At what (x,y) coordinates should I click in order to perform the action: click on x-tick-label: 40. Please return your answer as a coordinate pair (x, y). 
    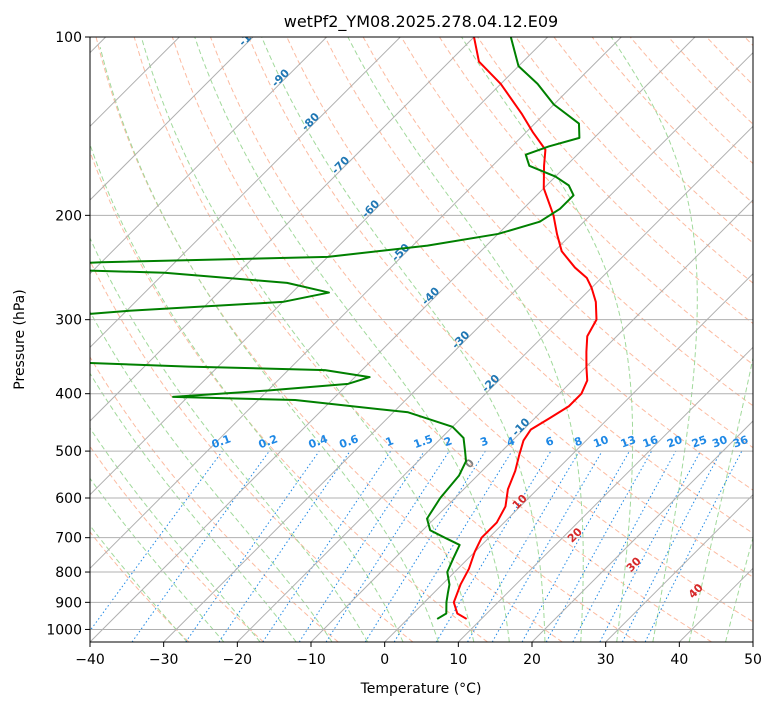
    Looking at the image, I should click on (679, 660).